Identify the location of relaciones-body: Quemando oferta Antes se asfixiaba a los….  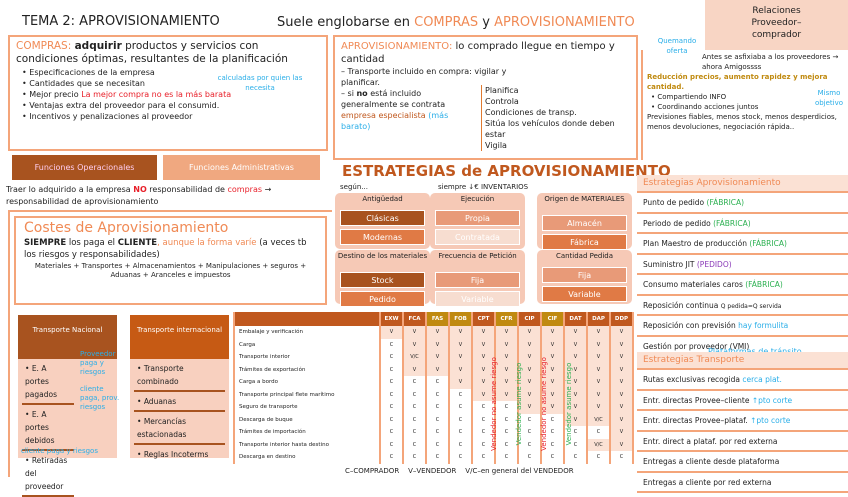
(744, 98).